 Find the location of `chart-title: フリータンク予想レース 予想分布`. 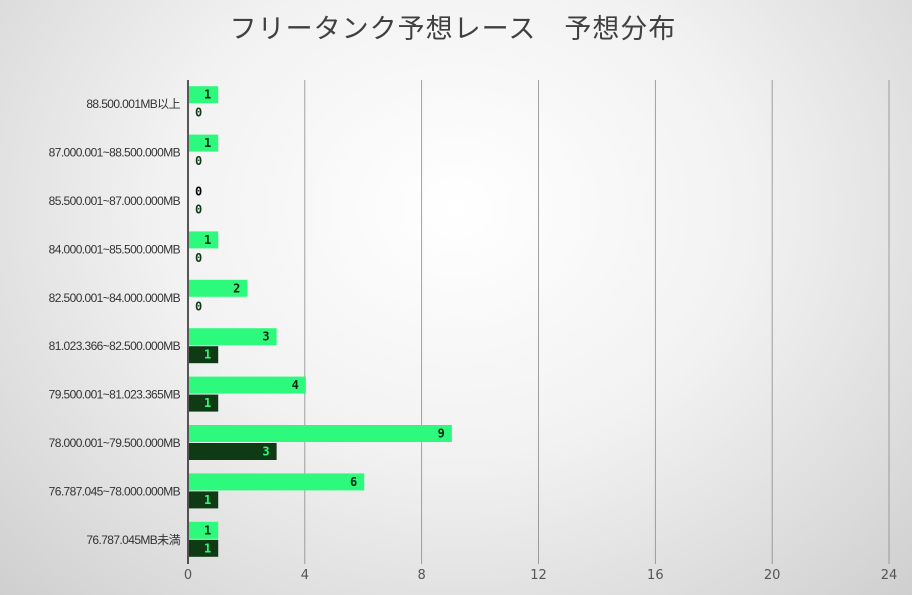

chart-title: フリータンク予想レース 予想分布 is located at coordinates (453, 29).